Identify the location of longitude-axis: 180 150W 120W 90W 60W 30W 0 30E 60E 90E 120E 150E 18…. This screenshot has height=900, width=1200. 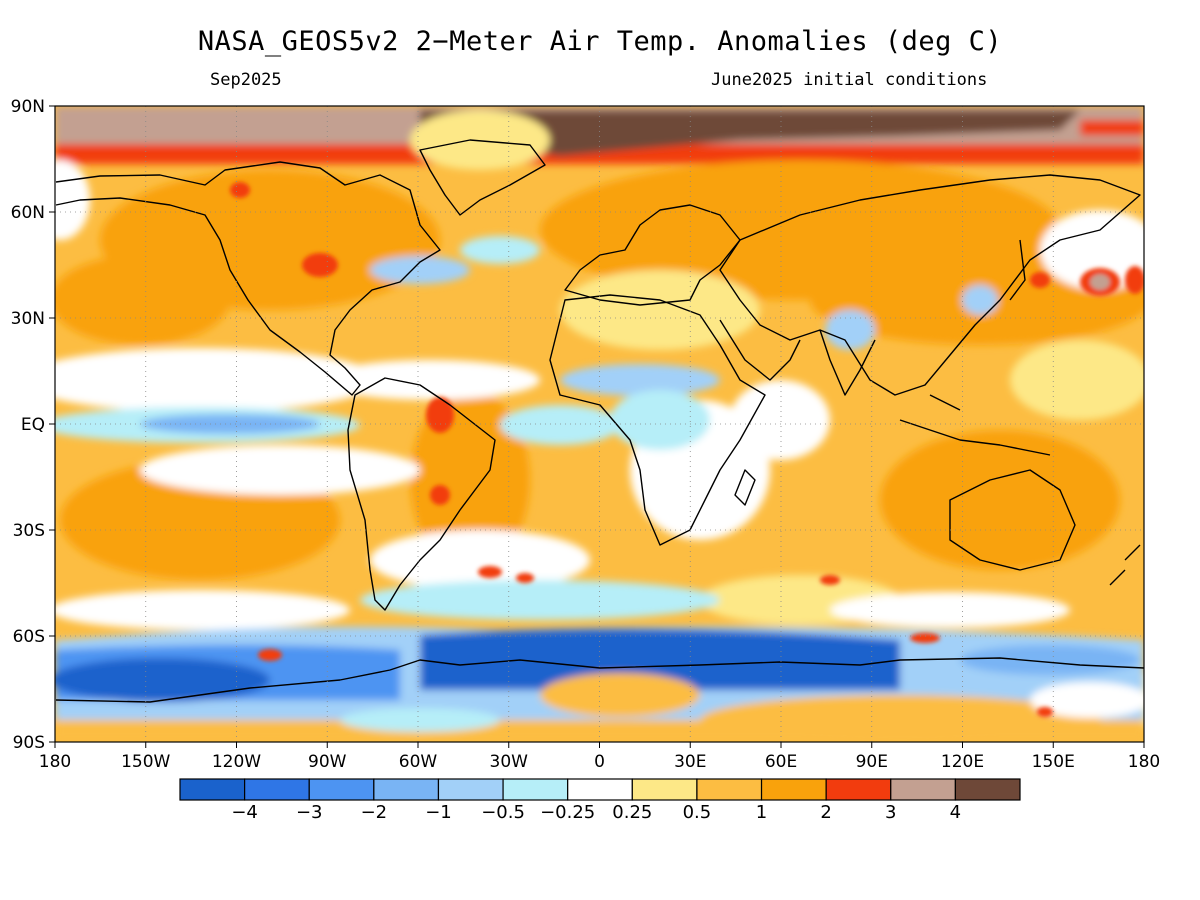
(599, 757).